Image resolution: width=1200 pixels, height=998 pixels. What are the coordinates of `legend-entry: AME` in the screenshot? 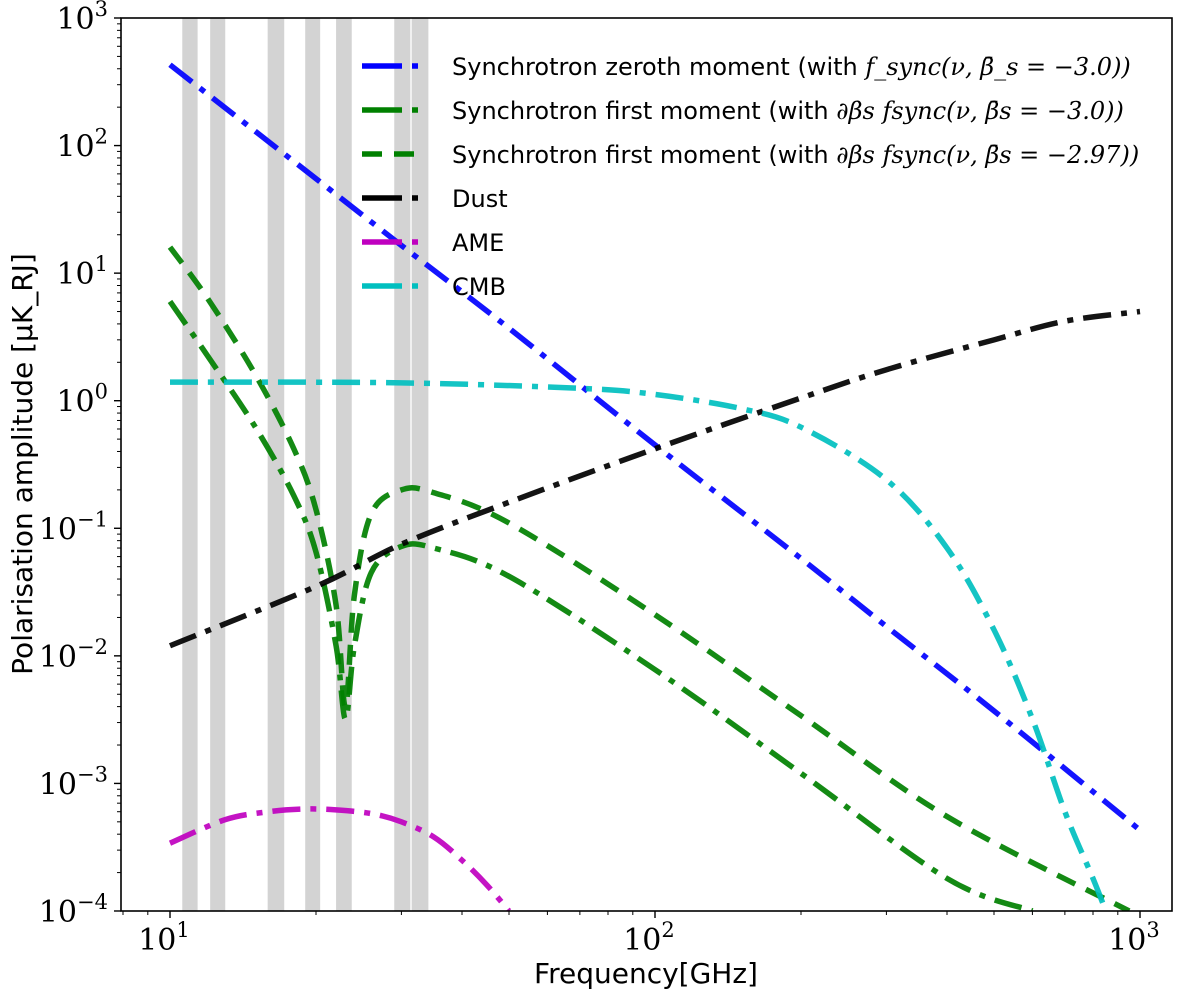 It's located at (478, 243).